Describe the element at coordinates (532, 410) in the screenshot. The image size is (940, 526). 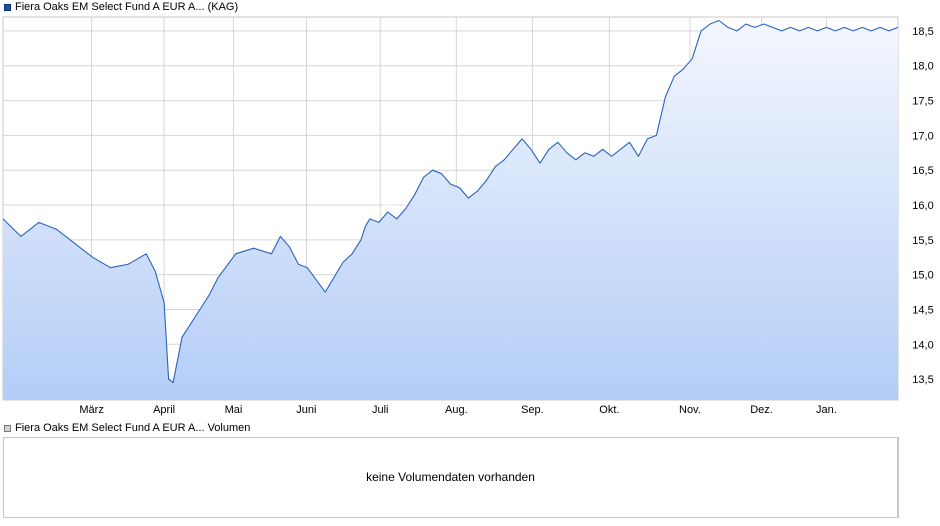
I see `x-tick-label: Sep.` at that location.